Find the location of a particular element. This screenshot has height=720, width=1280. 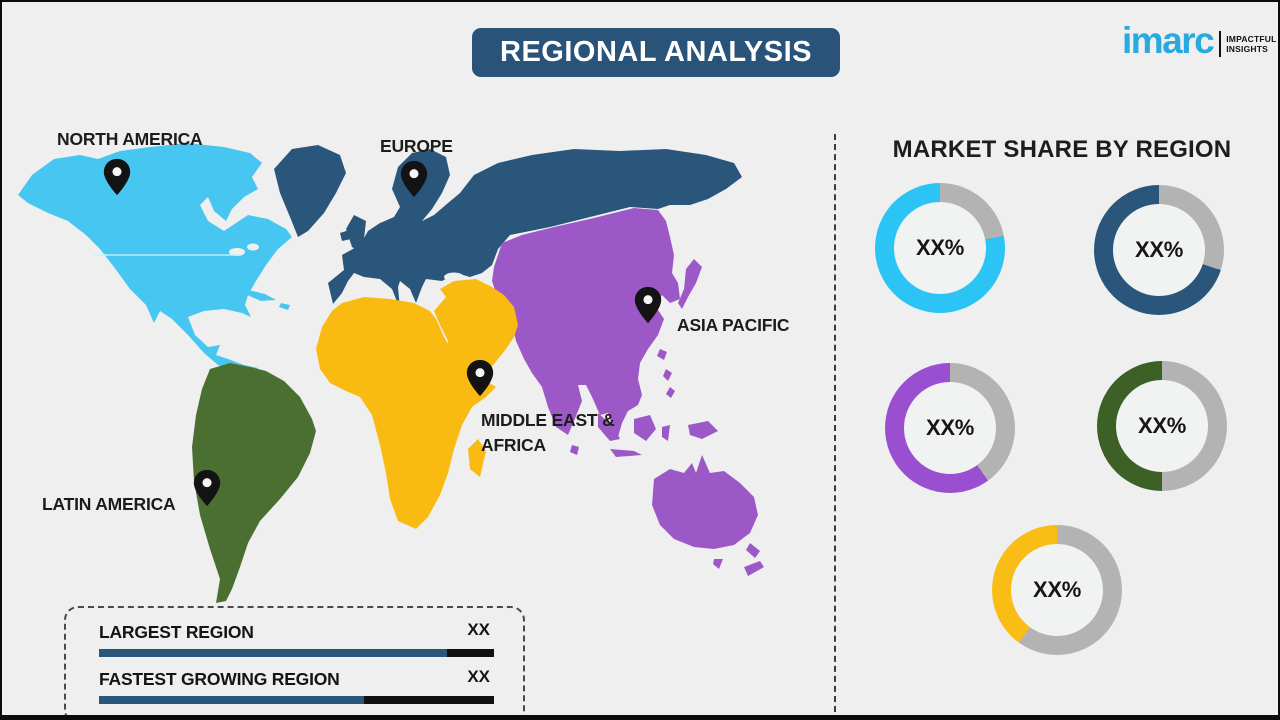

logo-tagline: IMPACTFUL INSIGHTS is located at coordinates (1251, 44).